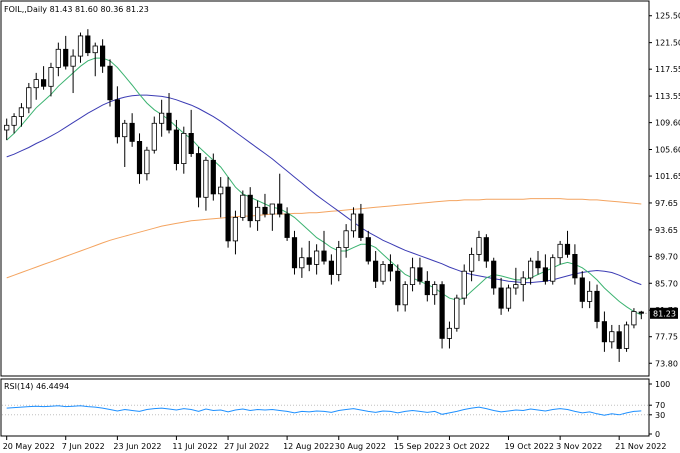  I want to click on price-tick-label: 73.80, so click(666, 363).